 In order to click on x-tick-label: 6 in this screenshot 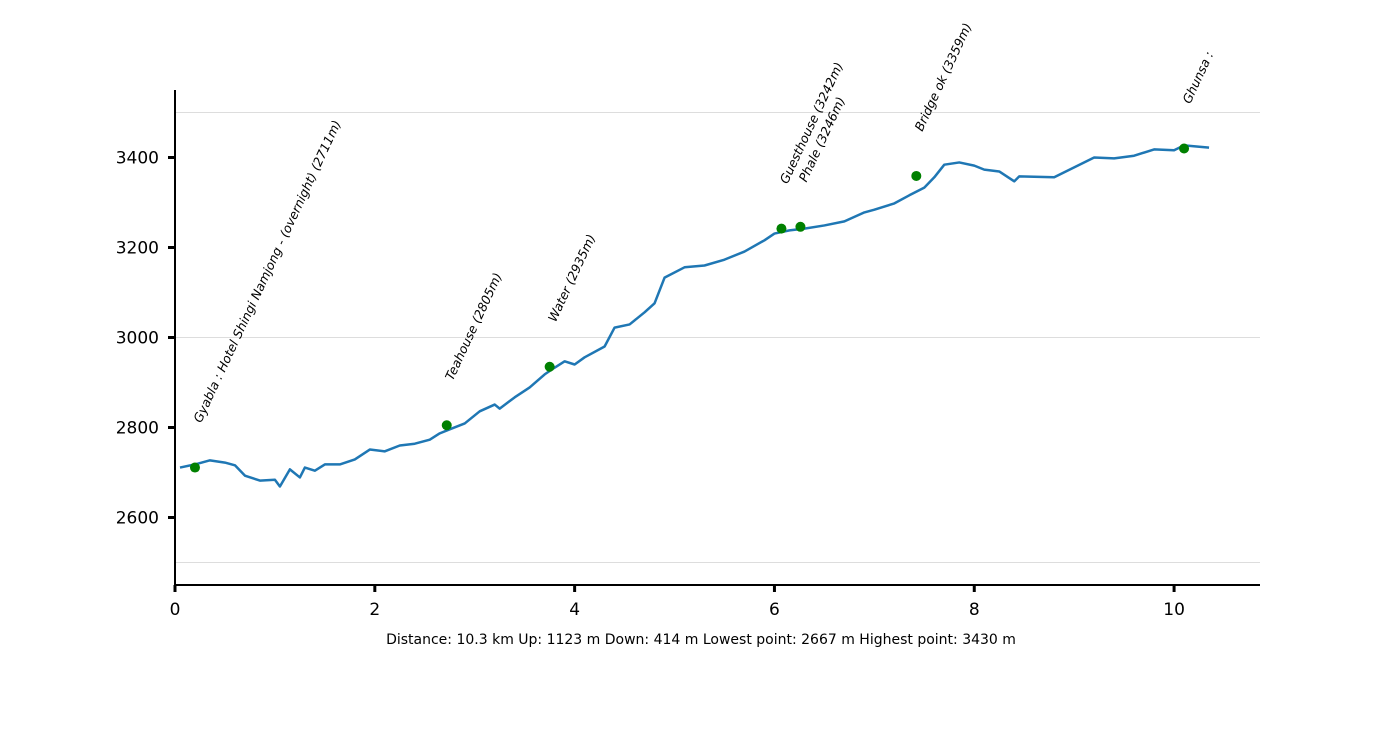, I will do `click(774, 610)`.